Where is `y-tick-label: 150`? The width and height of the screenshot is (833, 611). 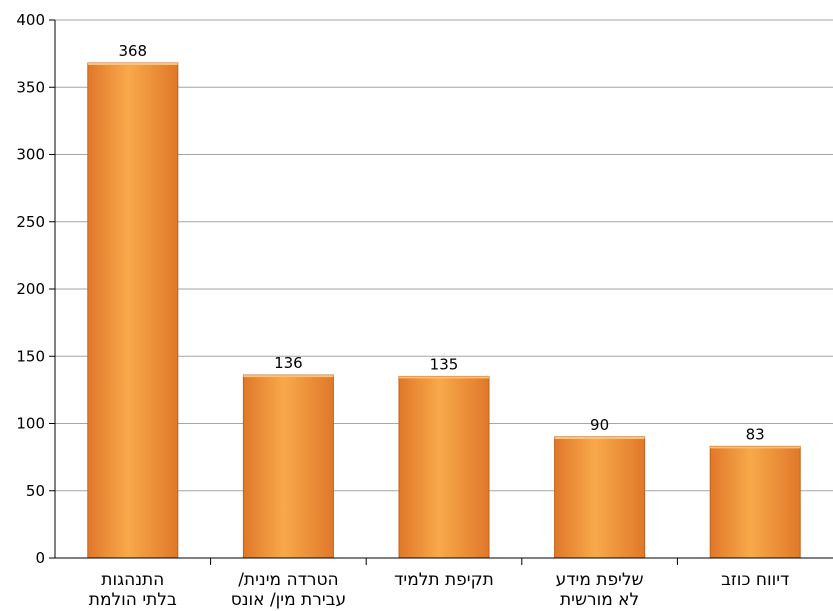
y-tick-label: 150 is located at coordinates (30, 356).